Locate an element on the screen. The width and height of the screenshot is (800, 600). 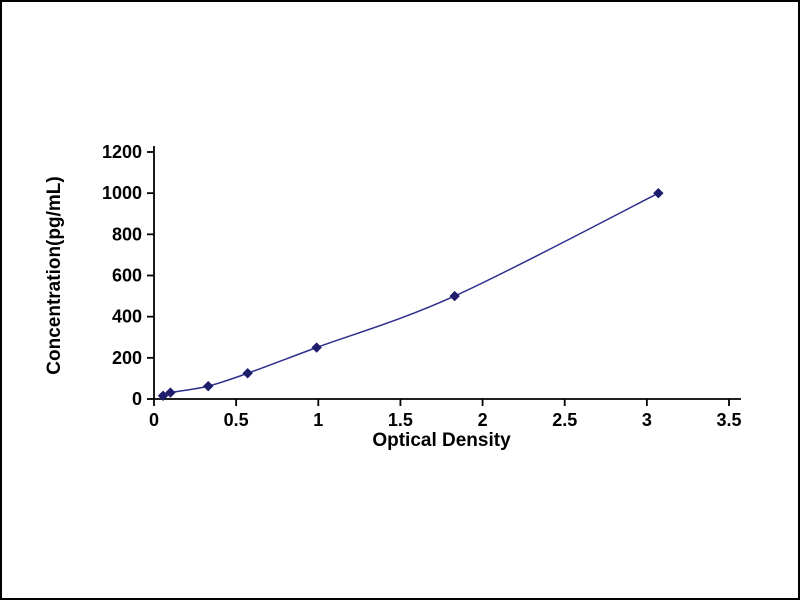
x-tick-label: 0 is located at coordinates (154, 420).